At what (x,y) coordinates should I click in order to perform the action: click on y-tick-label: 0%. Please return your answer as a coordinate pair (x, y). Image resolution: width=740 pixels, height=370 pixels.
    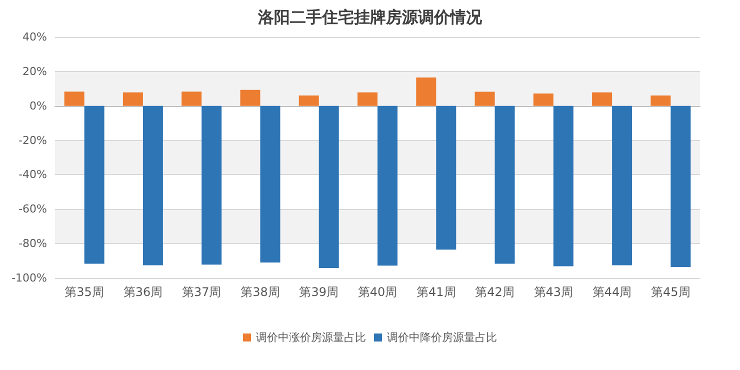
    Looking at the image, I should click on (38, 105).